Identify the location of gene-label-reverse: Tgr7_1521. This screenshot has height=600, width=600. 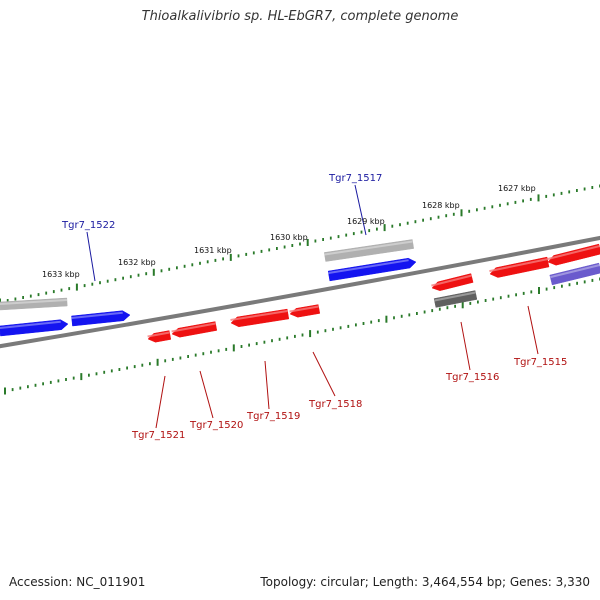
(158, 435).